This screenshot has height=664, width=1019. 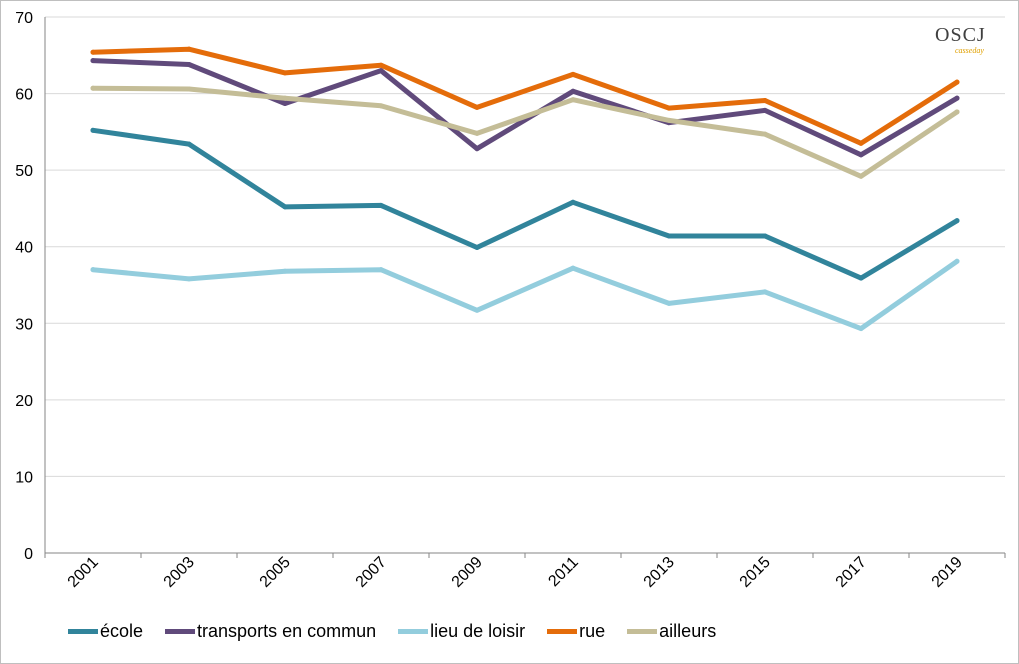 What do you see at coordinates (24, 324) in the screenshot?
I see `y-tick-label: 30` at bounding box center [24, 324].